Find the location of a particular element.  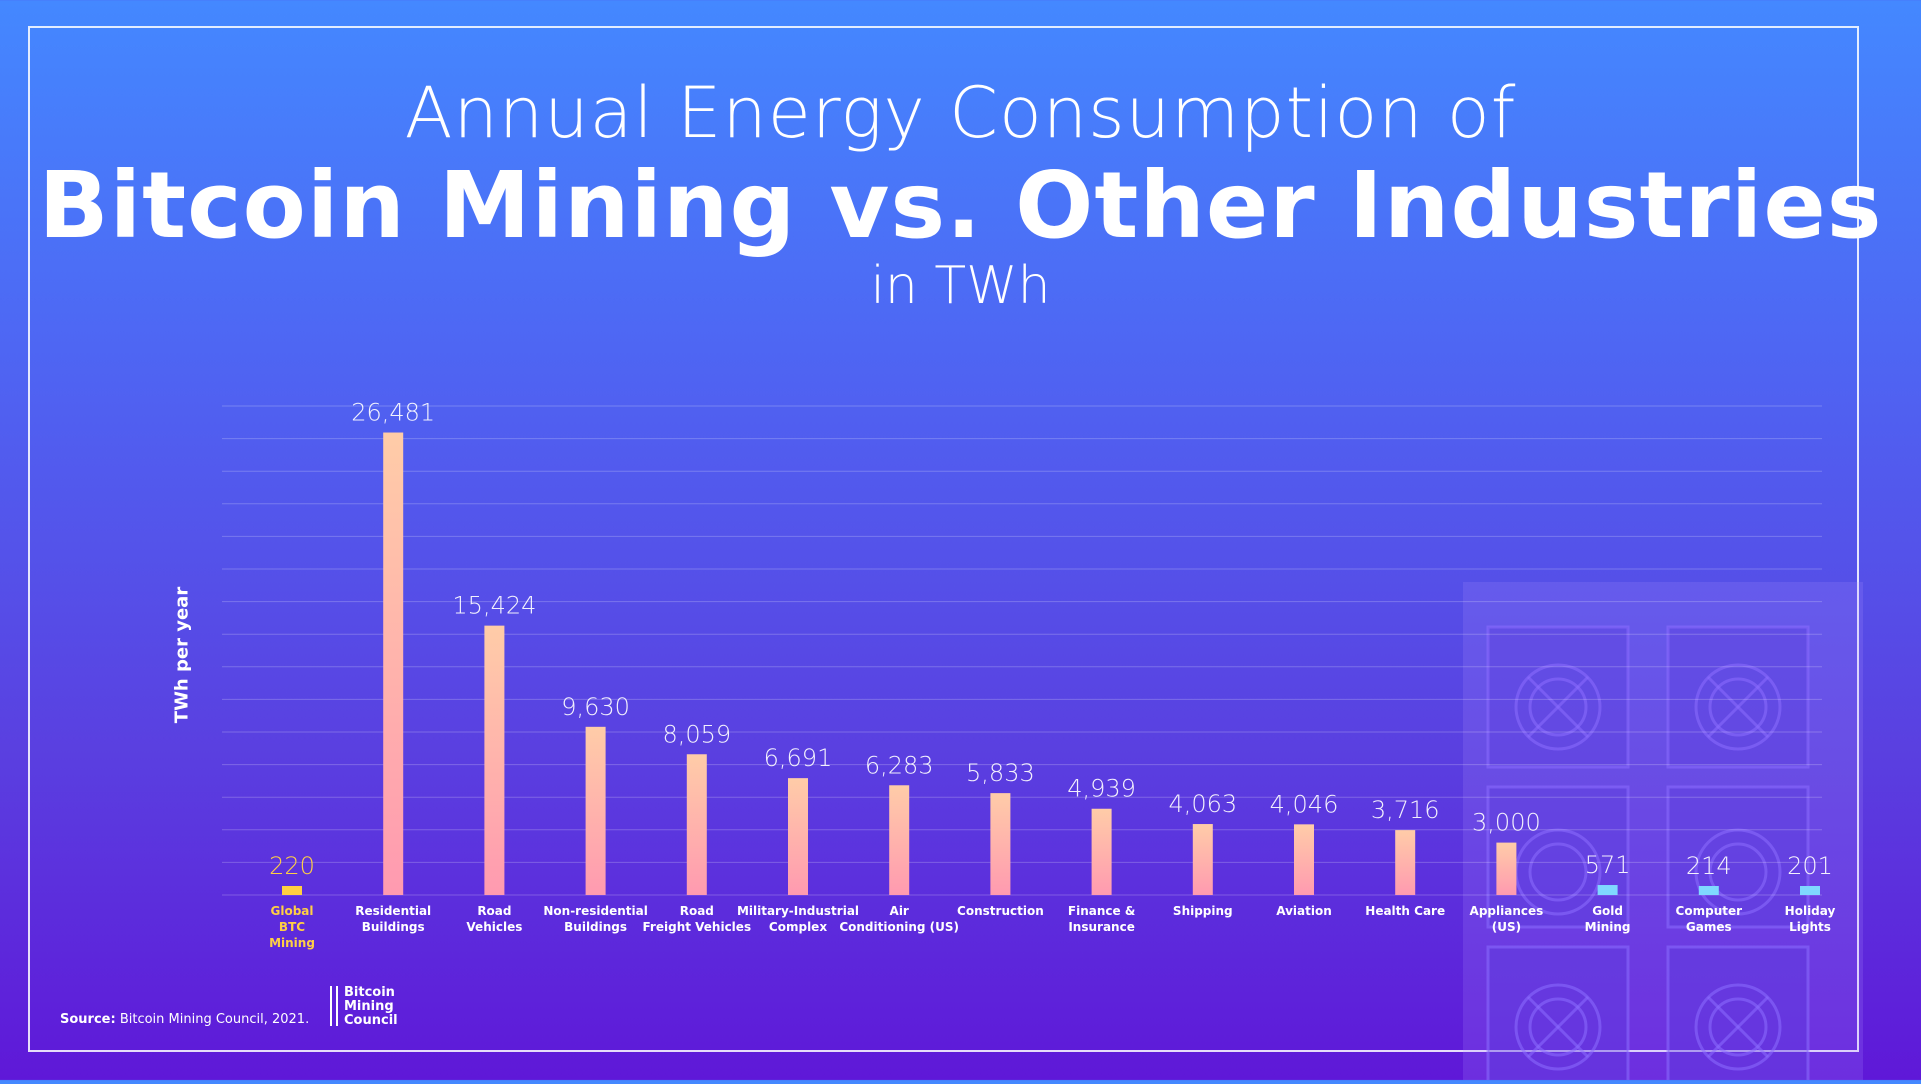

category-label: Computer is located at coordinates (1709, 911).